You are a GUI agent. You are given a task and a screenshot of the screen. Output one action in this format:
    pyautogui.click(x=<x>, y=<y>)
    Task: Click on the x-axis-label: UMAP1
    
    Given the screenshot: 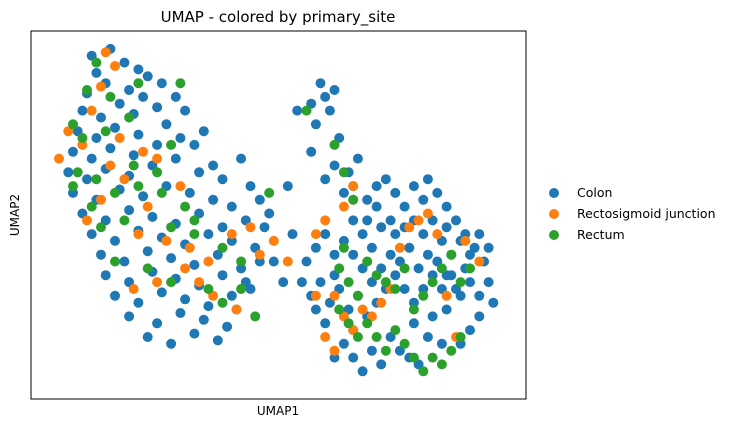 What is the action you would take?
    pyautogui.click(x=278, y=411)
    